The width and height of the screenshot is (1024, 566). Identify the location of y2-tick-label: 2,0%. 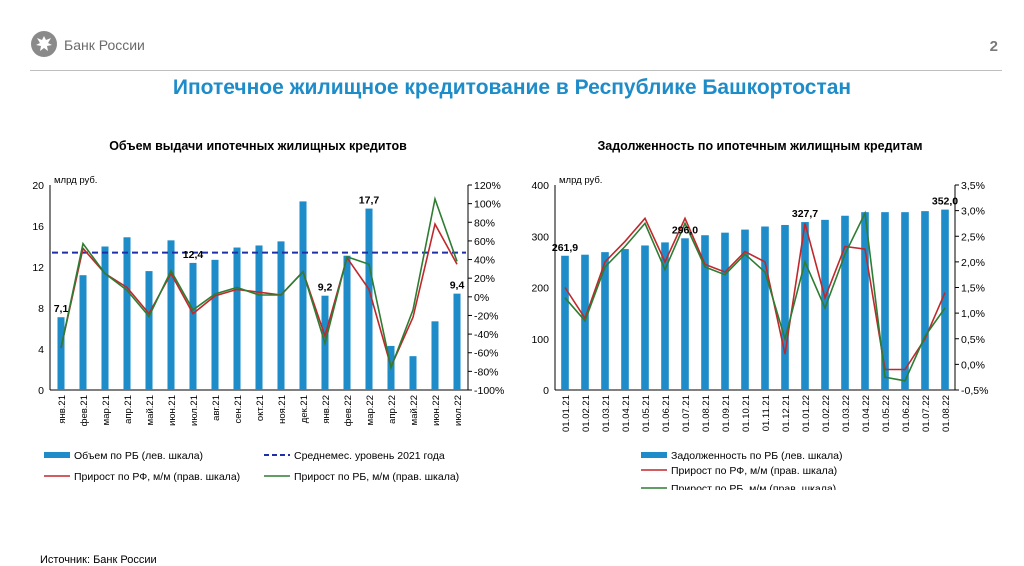
(973, 263).